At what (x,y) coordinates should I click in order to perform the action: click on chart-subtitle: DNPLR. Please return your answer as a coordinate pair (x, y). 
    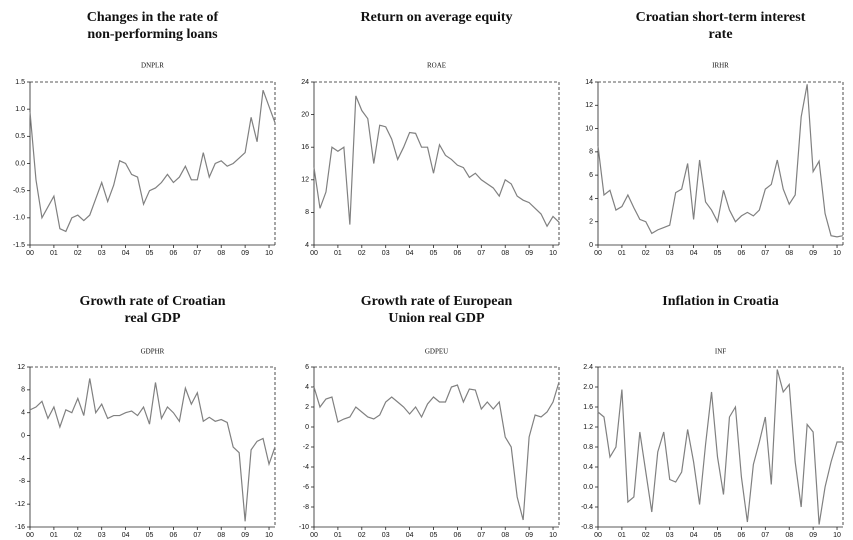
    Looking at the image, I should click on (152, 66).